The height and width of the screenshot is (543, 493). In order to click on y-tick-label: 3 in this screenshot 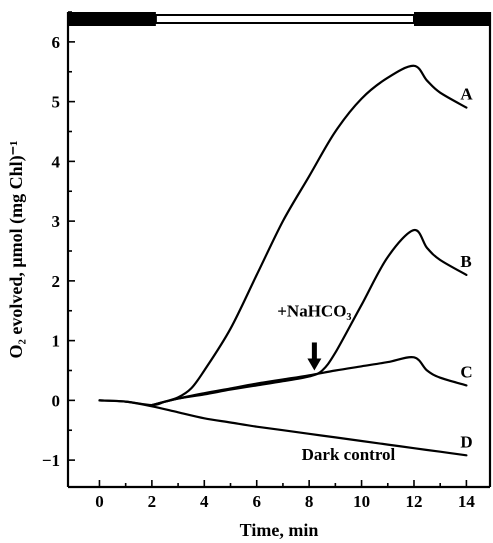, I will do `click(56, 221)`.